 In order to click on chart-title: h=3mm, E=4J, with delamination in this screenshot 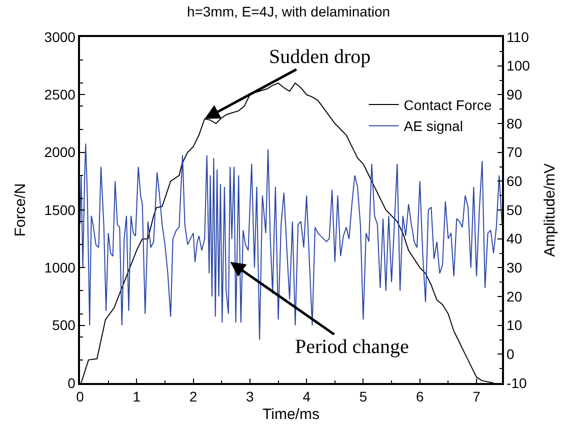, I will do `click(288, 11)`.